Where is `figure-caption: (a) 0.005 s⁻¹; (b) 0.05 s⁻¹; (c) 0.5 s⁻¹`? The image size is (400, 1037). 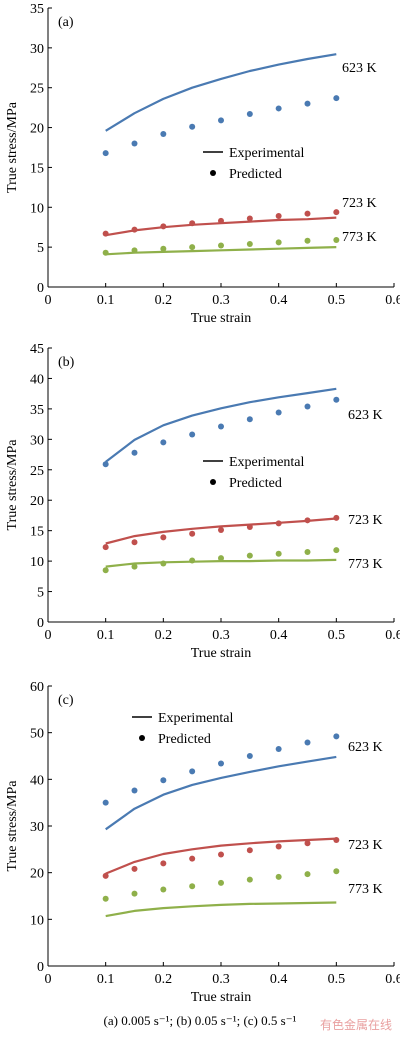 figure-caption: (a) 0.005 s⁻¹; (b) 0.05 s⁻¹; (c) 0.5 s⁻¹ is located at coordinates (200, 1020).